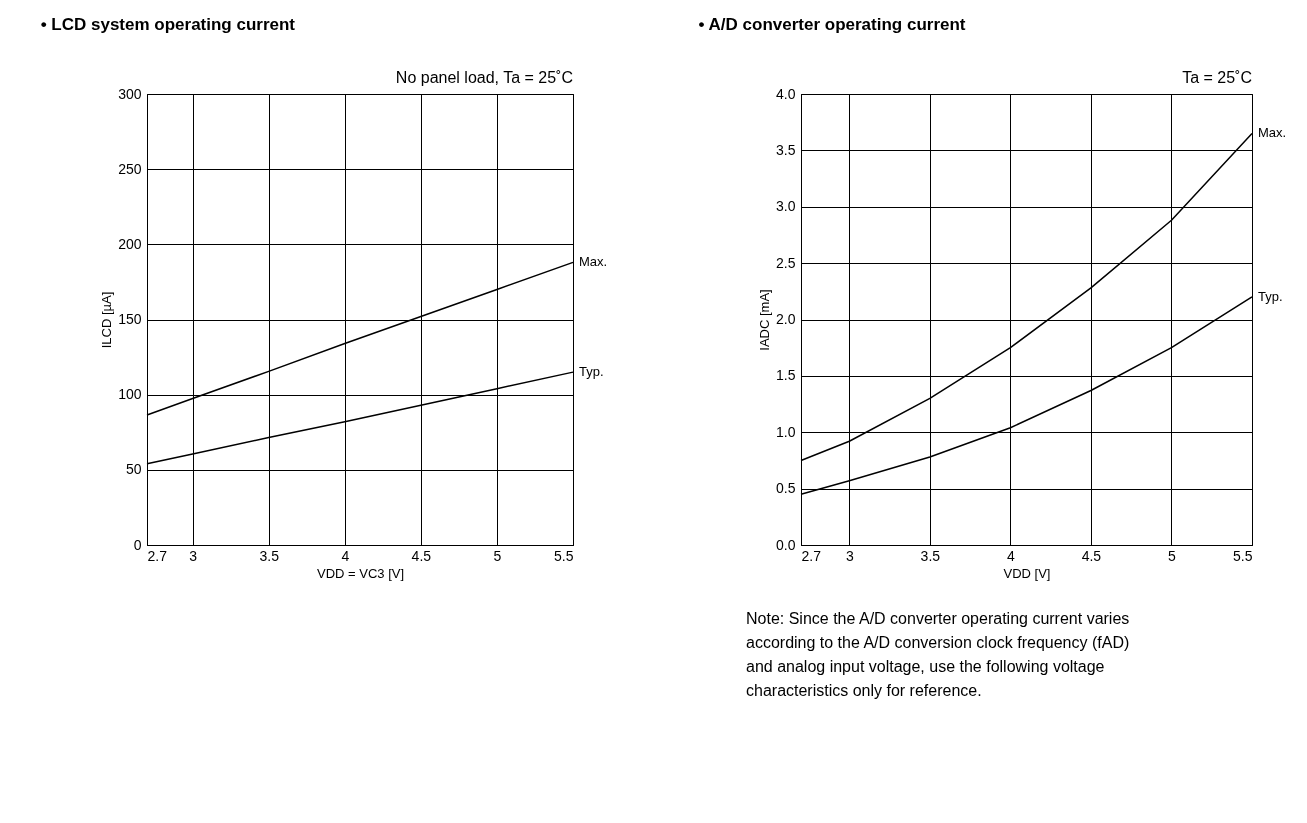  I want to click on chart-title: • LCD system operating current, so click(168, 24).